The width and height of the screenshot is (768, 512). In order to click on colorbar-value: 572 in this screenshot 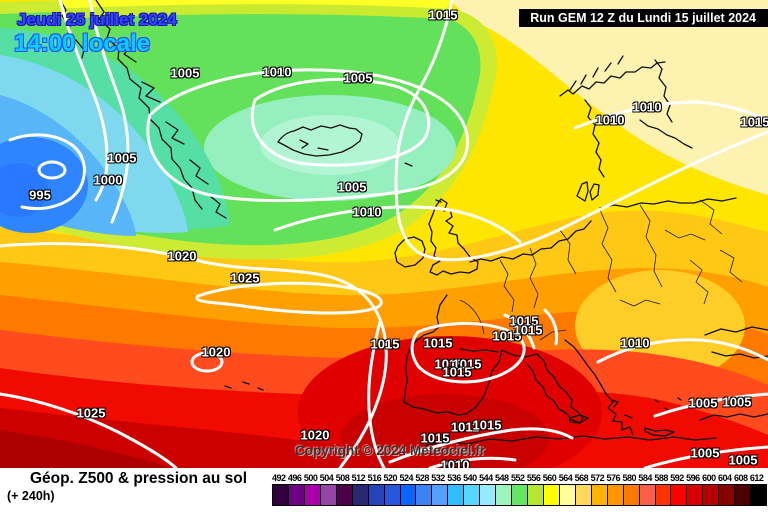, I will do `click(597, 478)`.